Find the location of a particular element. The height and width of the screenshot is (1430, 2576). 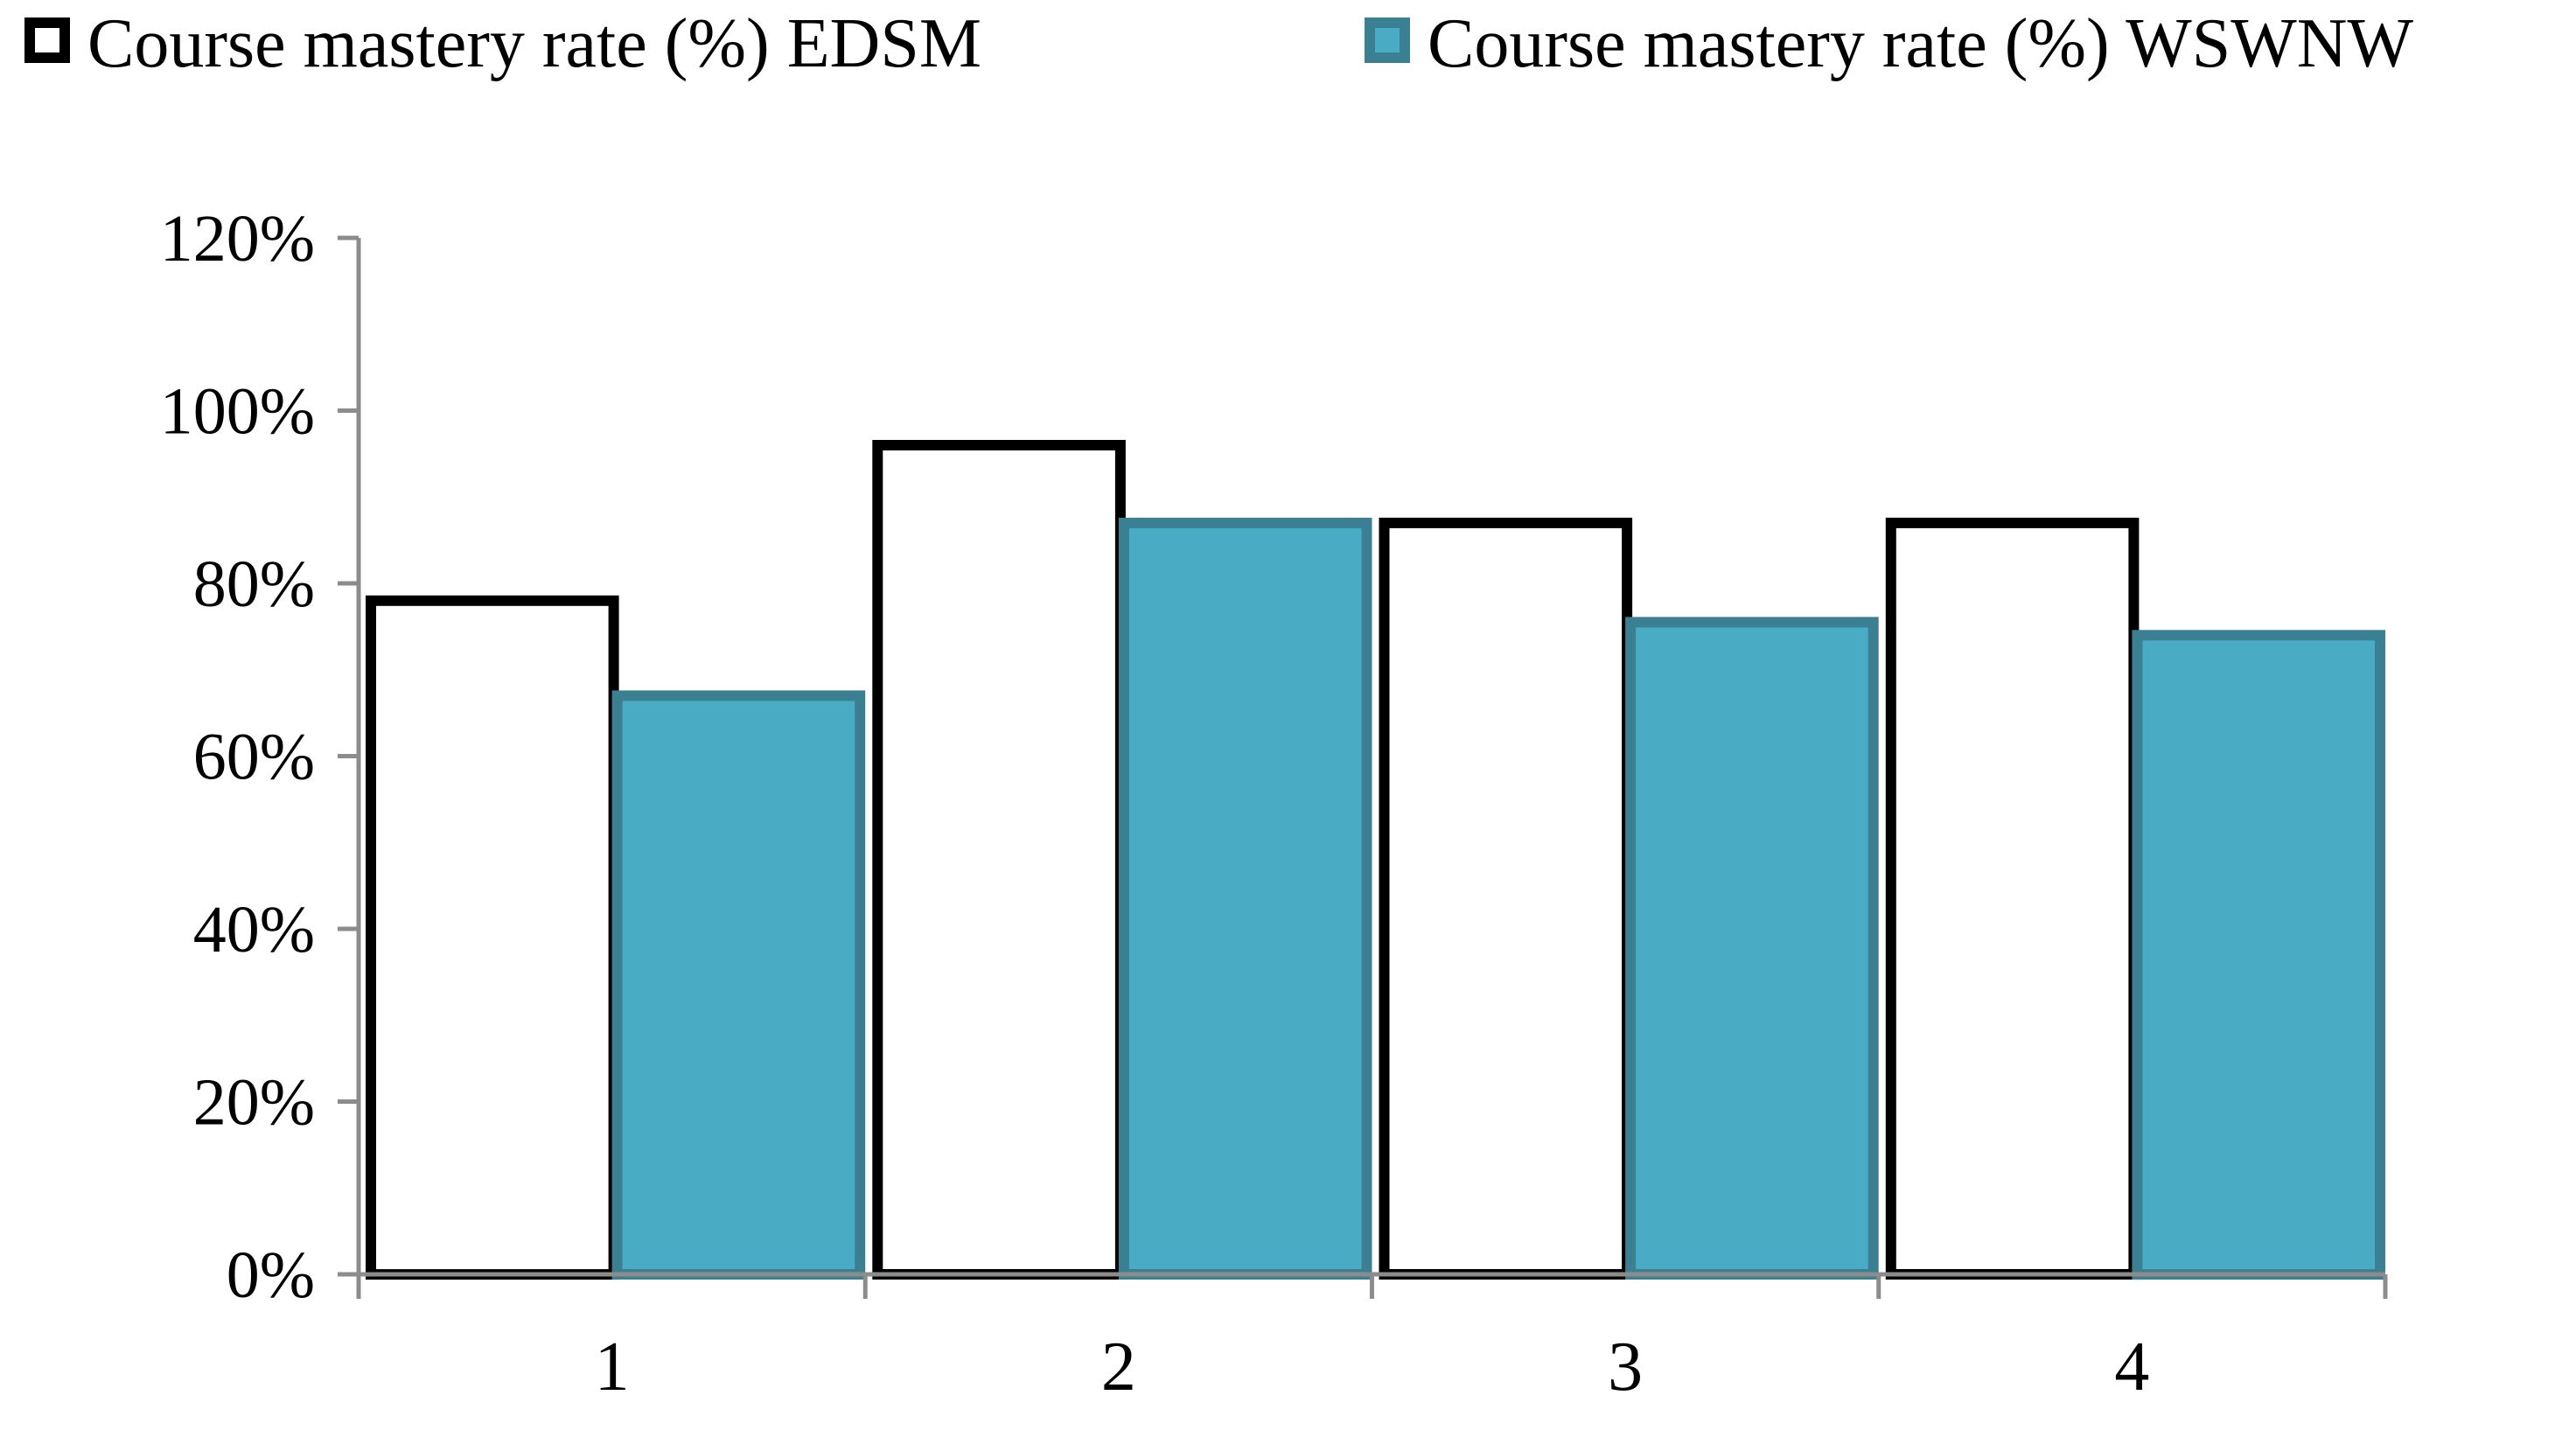

x-category-label: 3 is located at coordinates (1625, 1367).